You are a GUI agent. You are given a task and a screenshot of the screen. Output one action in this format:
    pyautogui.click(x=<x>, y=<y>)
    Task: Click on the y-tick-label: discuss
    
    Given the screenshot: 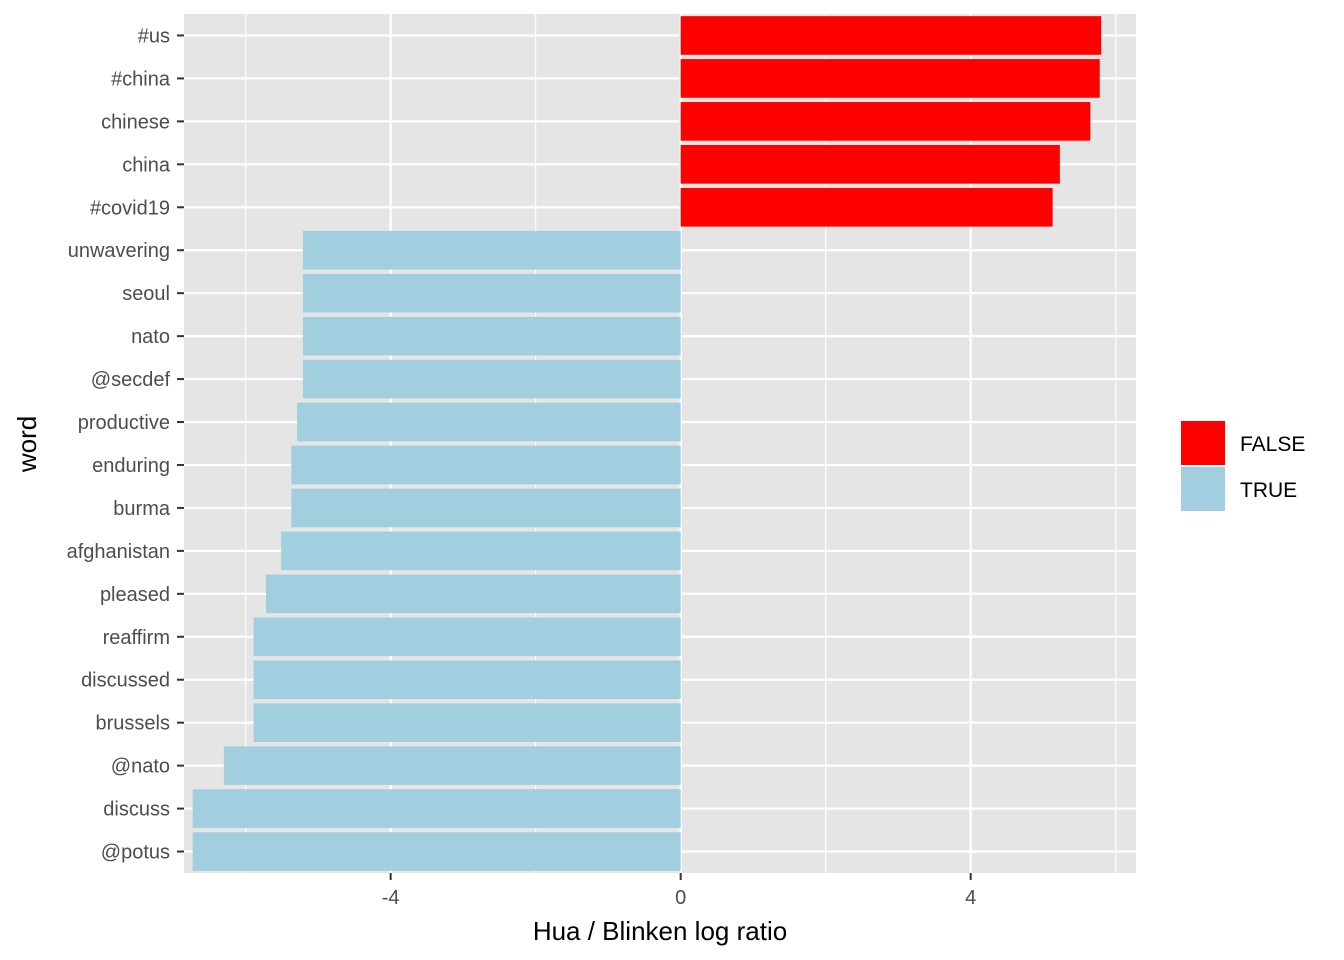 What is the action you would take?
    pyautogui.click(x=136, y=810)
    